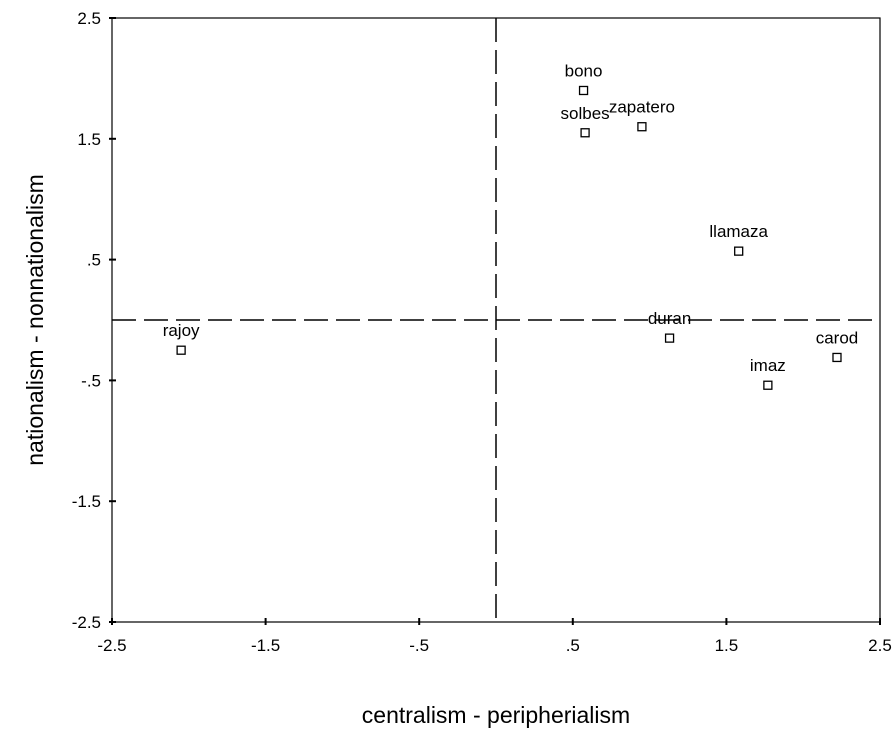 Image resolution: width=896 pixels, height=733 pixels. I want to click on y-tick-label: -.5, so click(91, 380).